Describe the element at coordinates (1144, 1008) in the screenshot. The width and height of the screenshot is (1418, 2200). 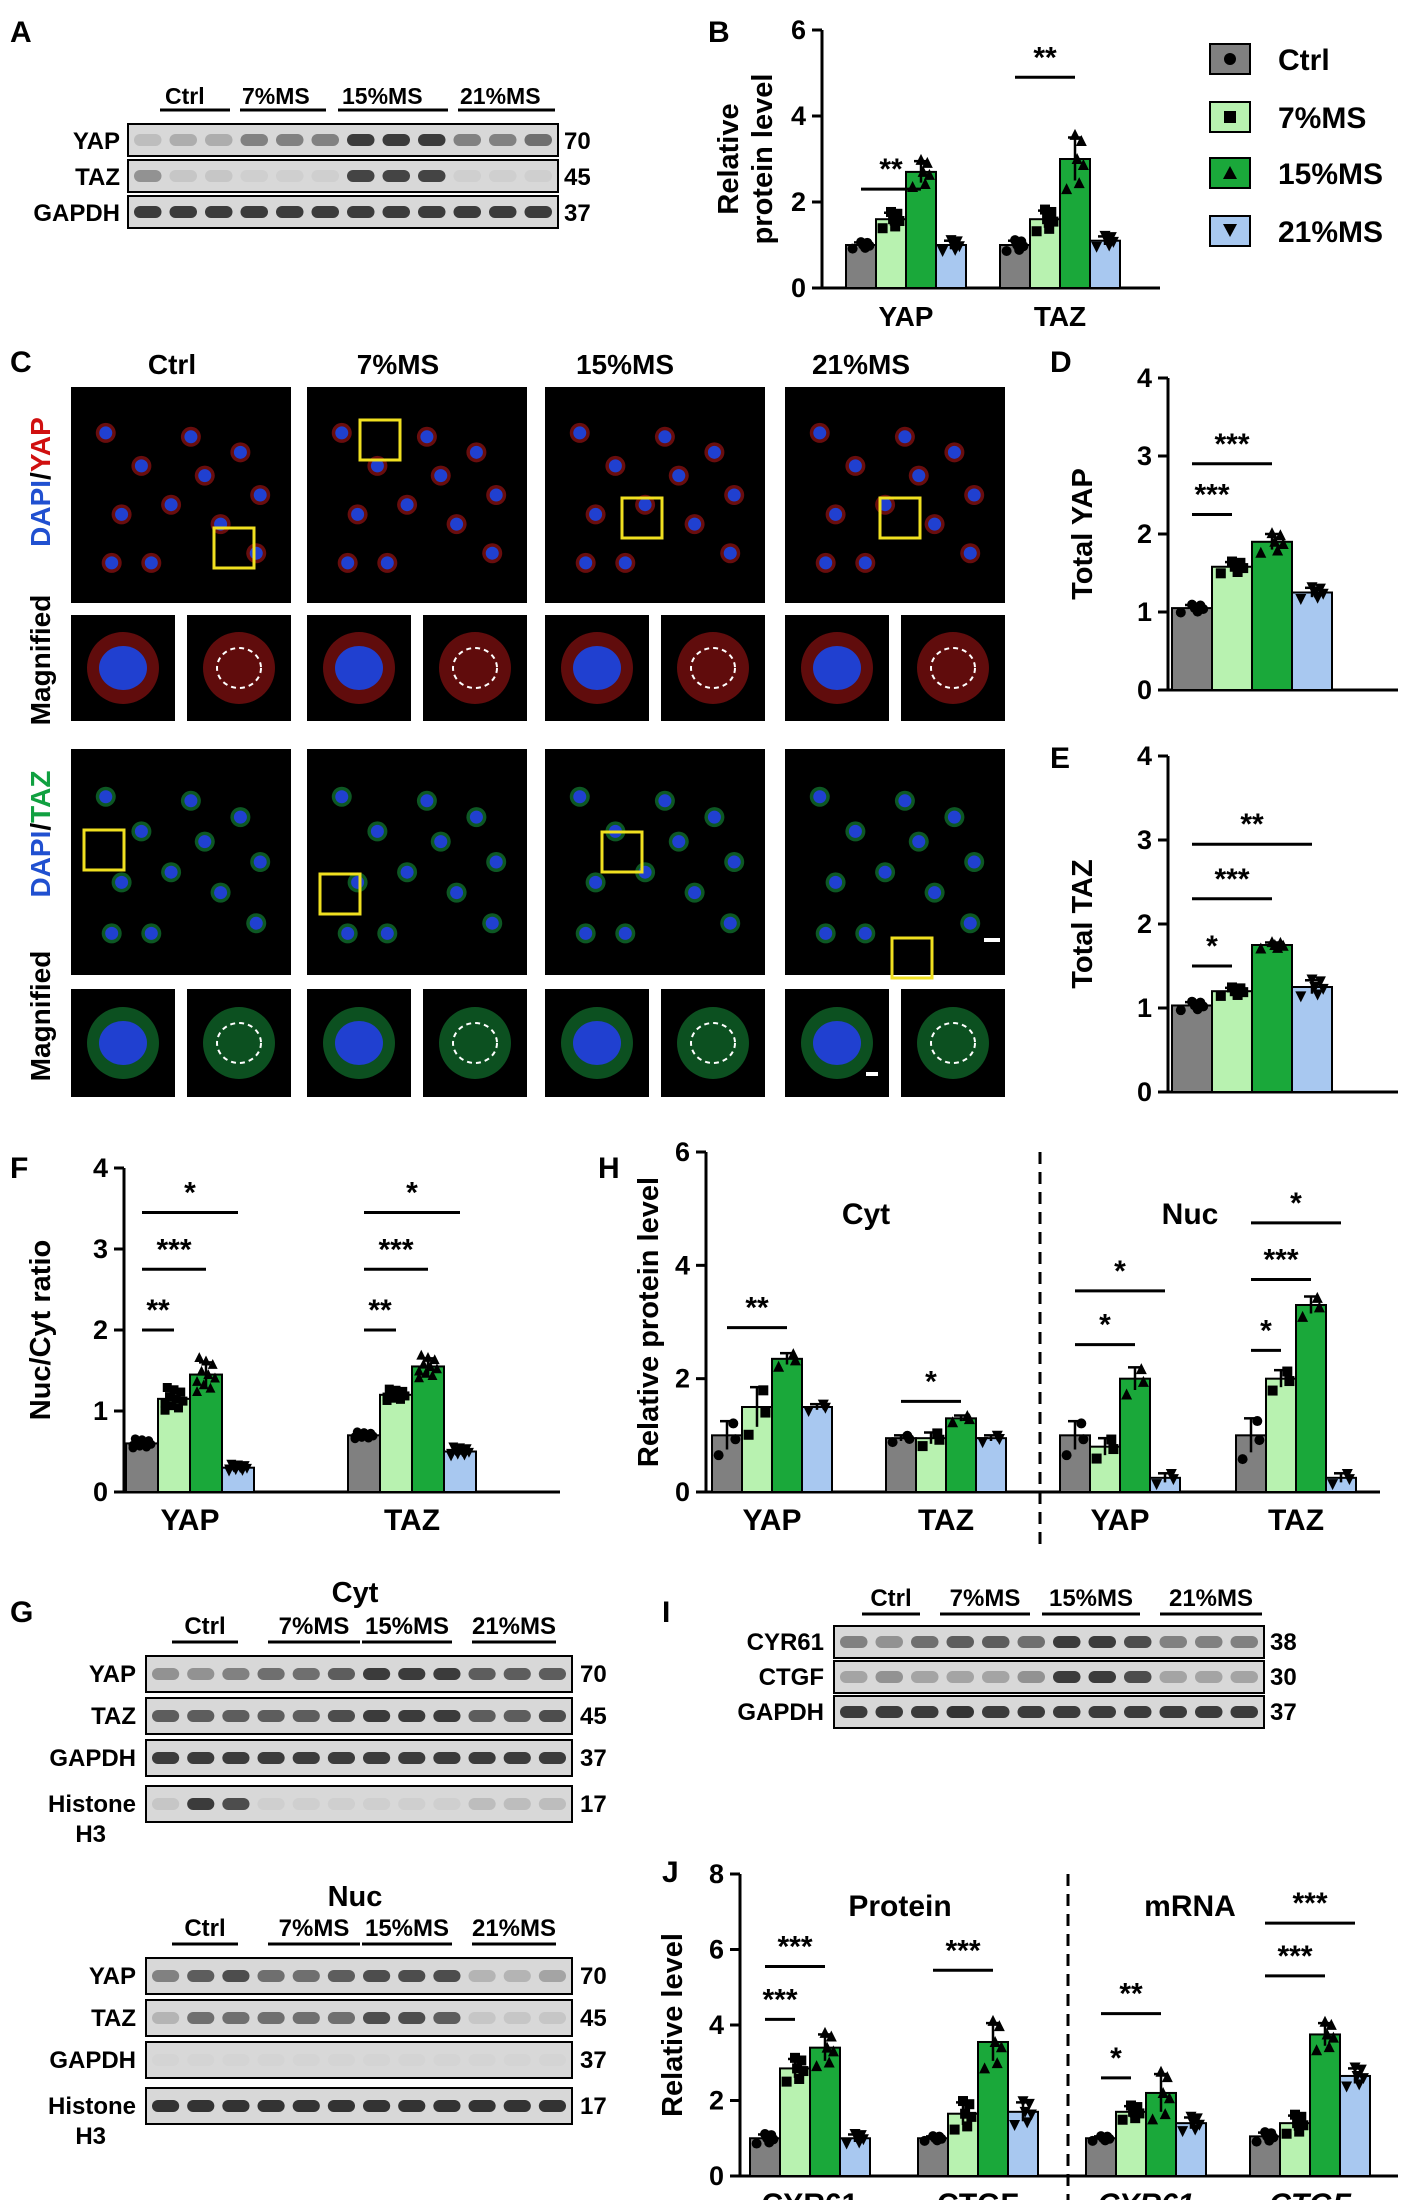
I see `chart-e-ytick-label: 1` at that location.